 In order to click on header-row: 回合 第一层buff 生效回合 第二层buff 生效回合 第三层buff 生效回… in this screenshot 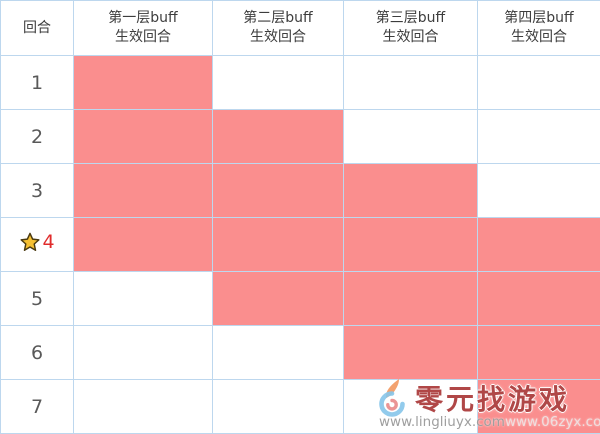, I will do `click(300, 28)`.